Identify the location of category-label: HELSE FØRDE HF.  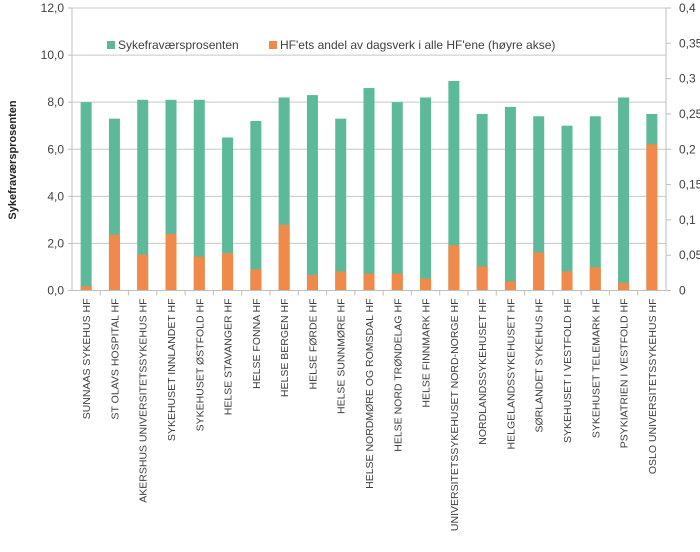
(313, 344).